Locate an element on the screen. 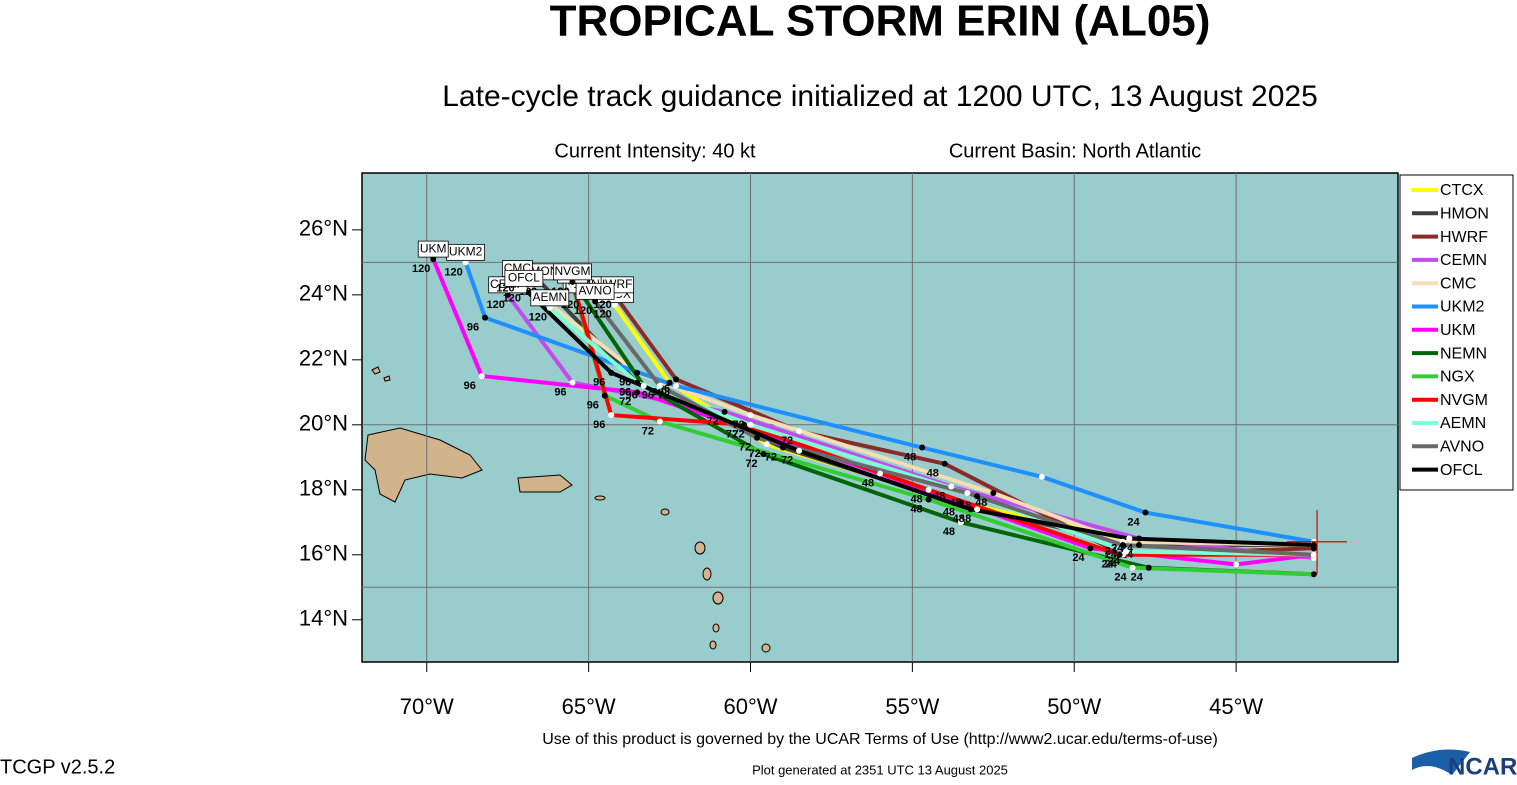  y-tick-label: 20°N is located at coordinates (323, 423).